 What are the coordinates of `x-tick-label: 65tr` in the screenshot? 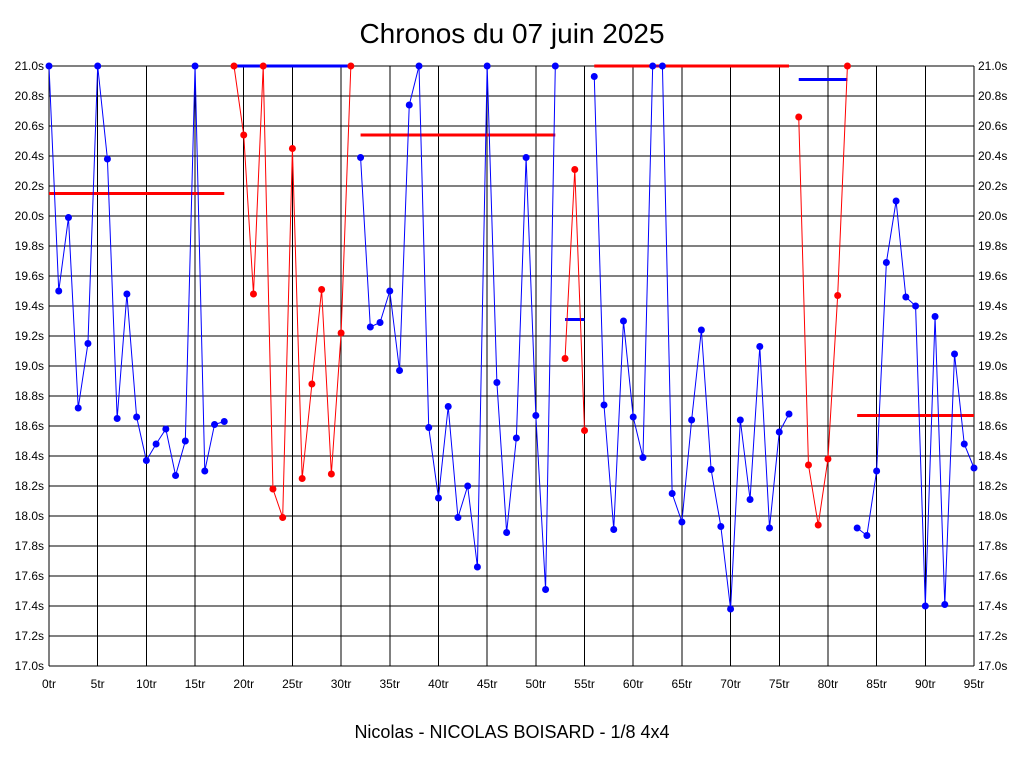 It's located at (682, 684).